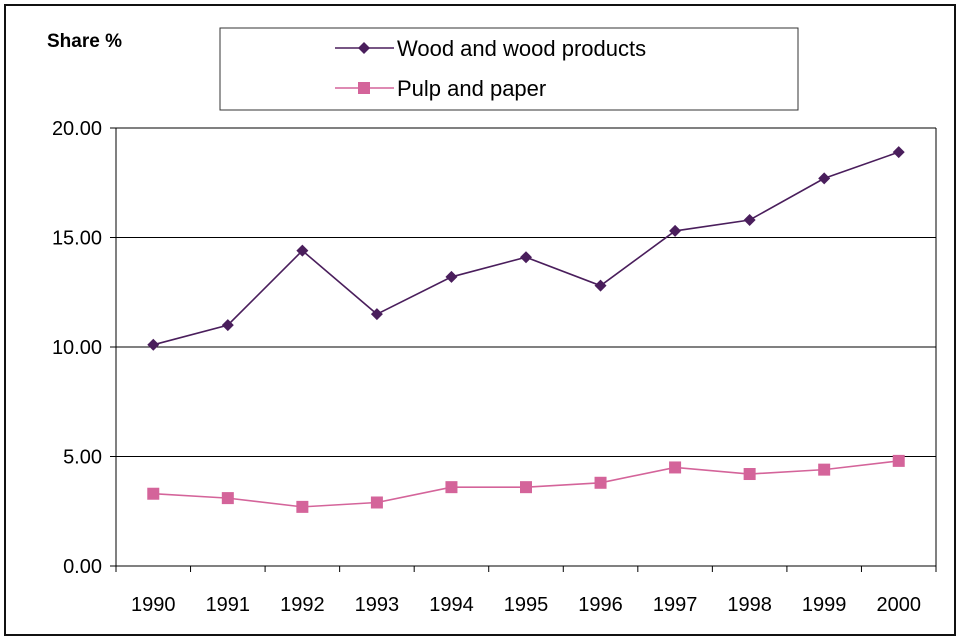  I want to click on y-tick-label: 10.00, so click(77, 348).